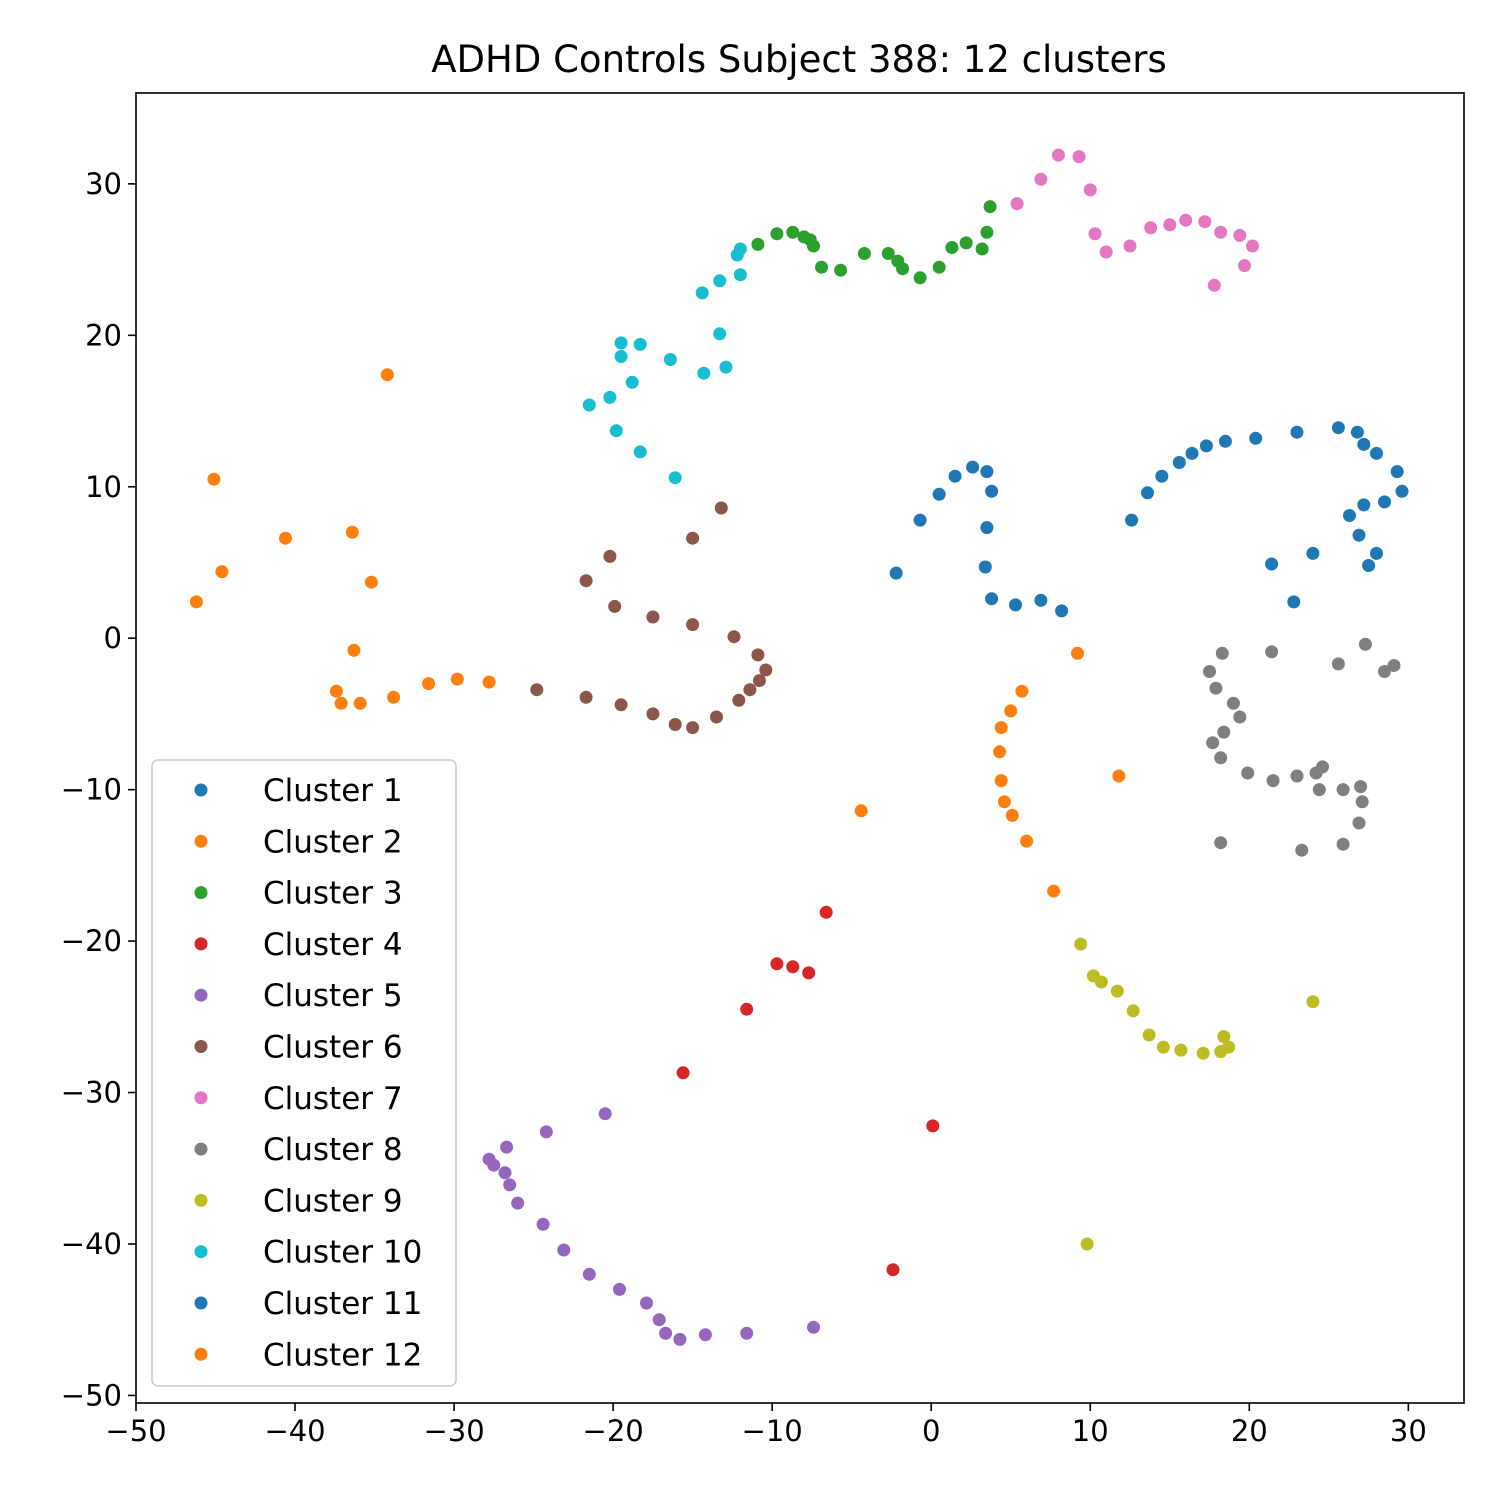  What do you see at coordinates (342, 1355) in the screenshot?
I see `legend-label-cluster-12: Cluster 12` at bounding box center [342, 1355].